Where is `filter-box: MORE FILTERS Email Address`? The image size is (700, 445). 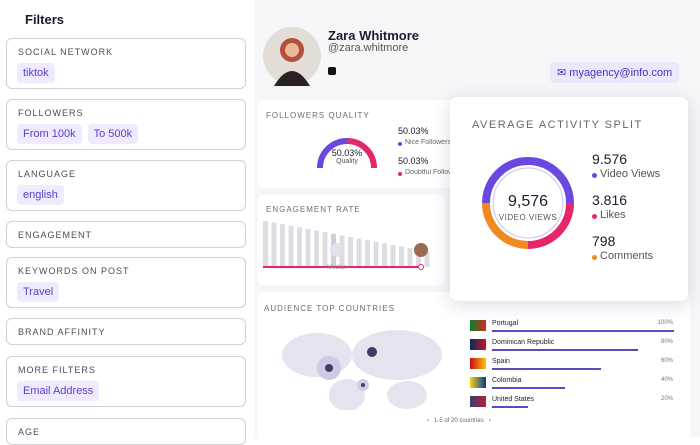
filter-box: MORE FILTERS Email Address is located at coordinates (126, 381).